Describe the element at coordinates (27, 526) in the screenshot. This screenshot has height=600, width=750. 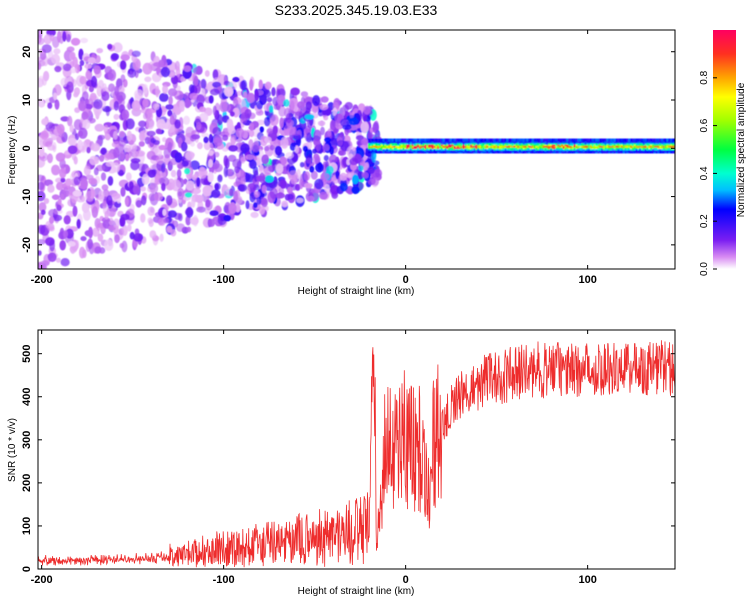
I see `snr-ytick-label: 100` at that location.